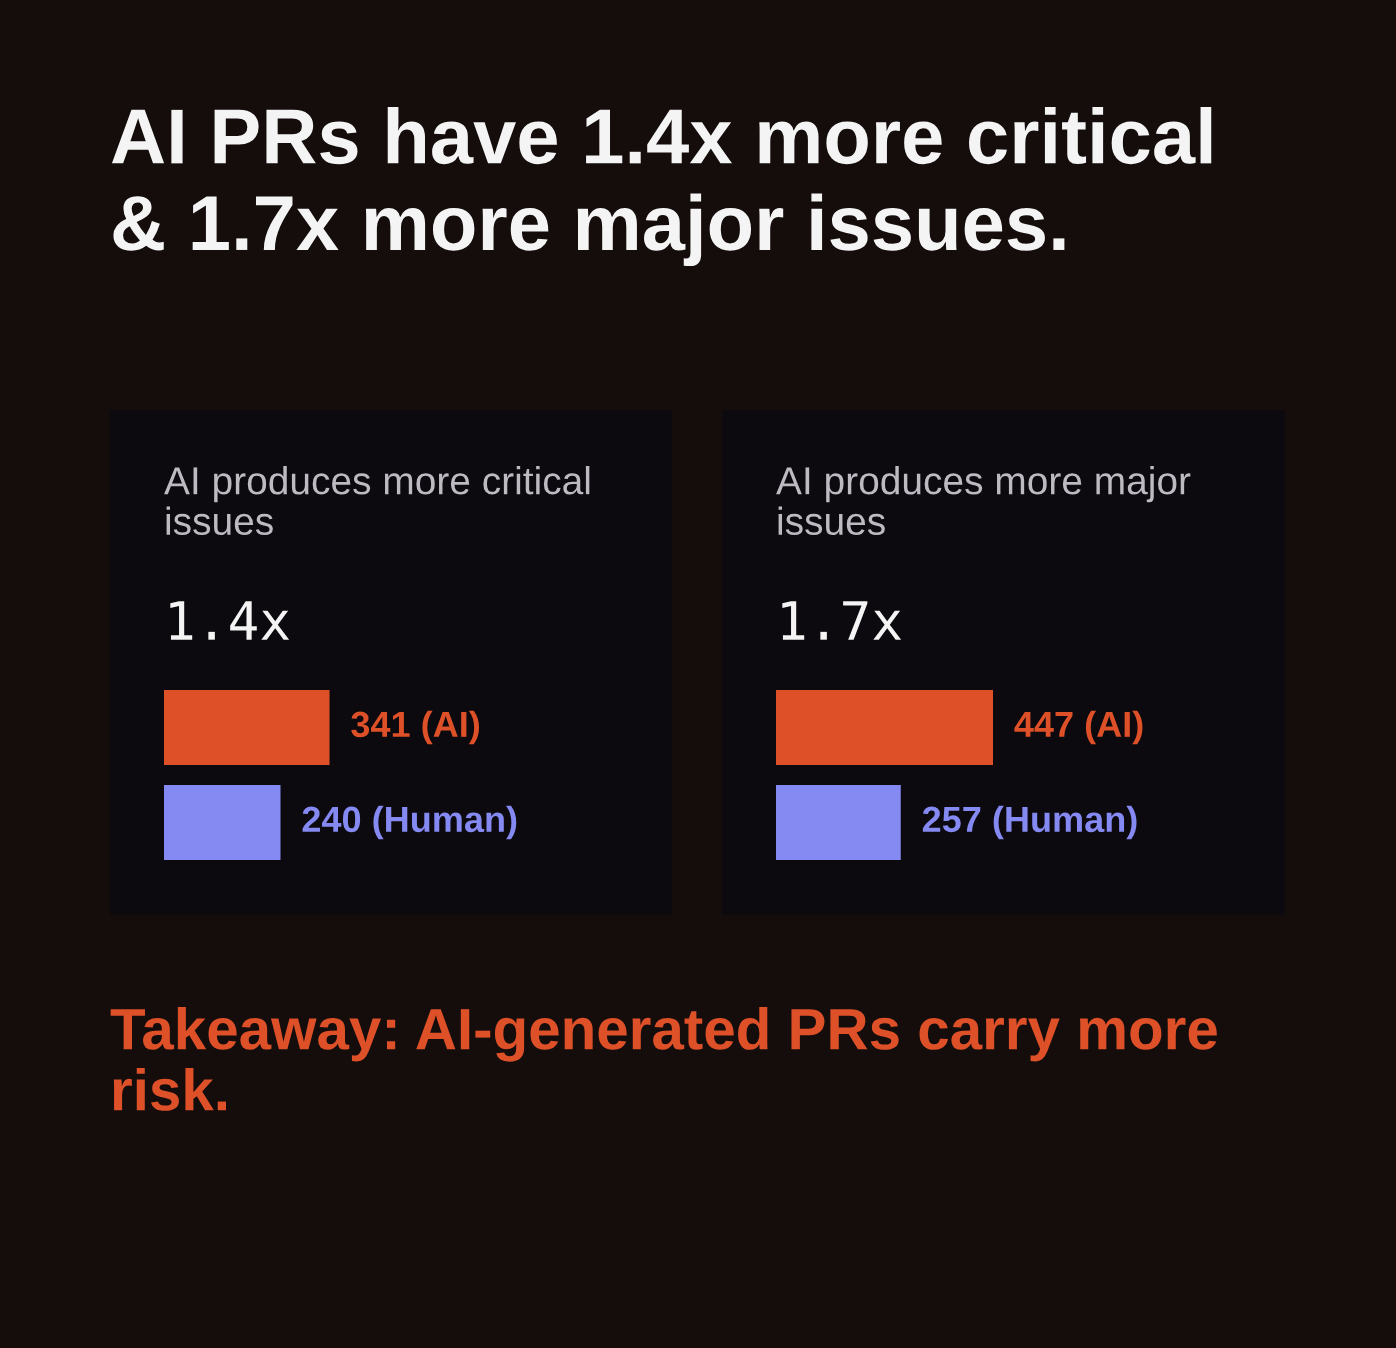 This screenshot has height=1348, width=1396. I want to click on text: Takeaway: AI-generated PRs carry more risk., so click(663, 1059).